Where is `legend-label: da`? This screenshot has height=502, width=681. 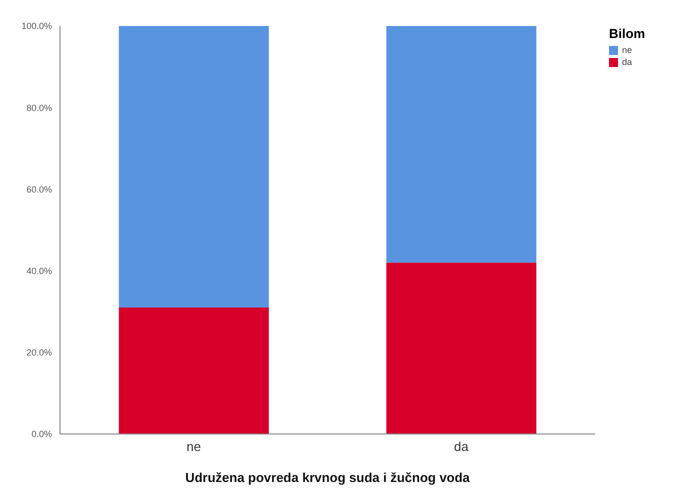
legend-label: da is located at coordinates (627, 62).